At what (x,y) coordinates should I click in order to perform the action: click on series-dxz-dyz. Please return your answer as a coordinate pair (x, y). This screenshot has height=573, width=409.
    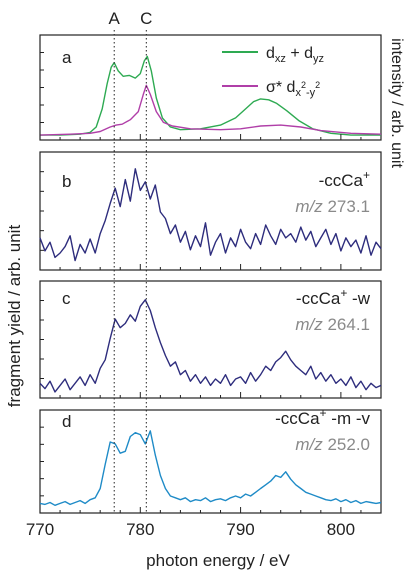
    Looking at the image, I should click on (210, 95).